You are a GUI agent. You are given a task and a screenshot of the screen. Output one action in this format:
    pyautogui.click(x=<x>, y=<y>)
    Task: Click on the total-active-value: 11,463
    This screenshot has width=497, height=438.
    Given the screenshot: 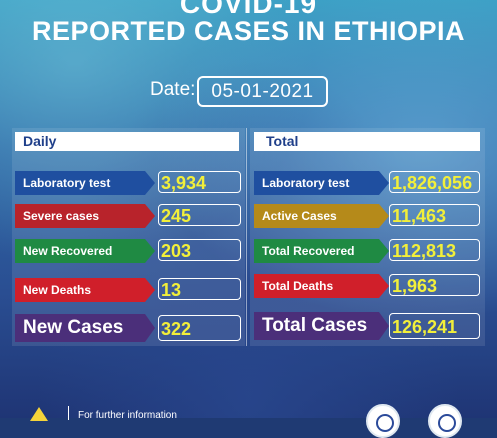 What is the action you would take?
    pyautogui.click(x=434, y=215)
    